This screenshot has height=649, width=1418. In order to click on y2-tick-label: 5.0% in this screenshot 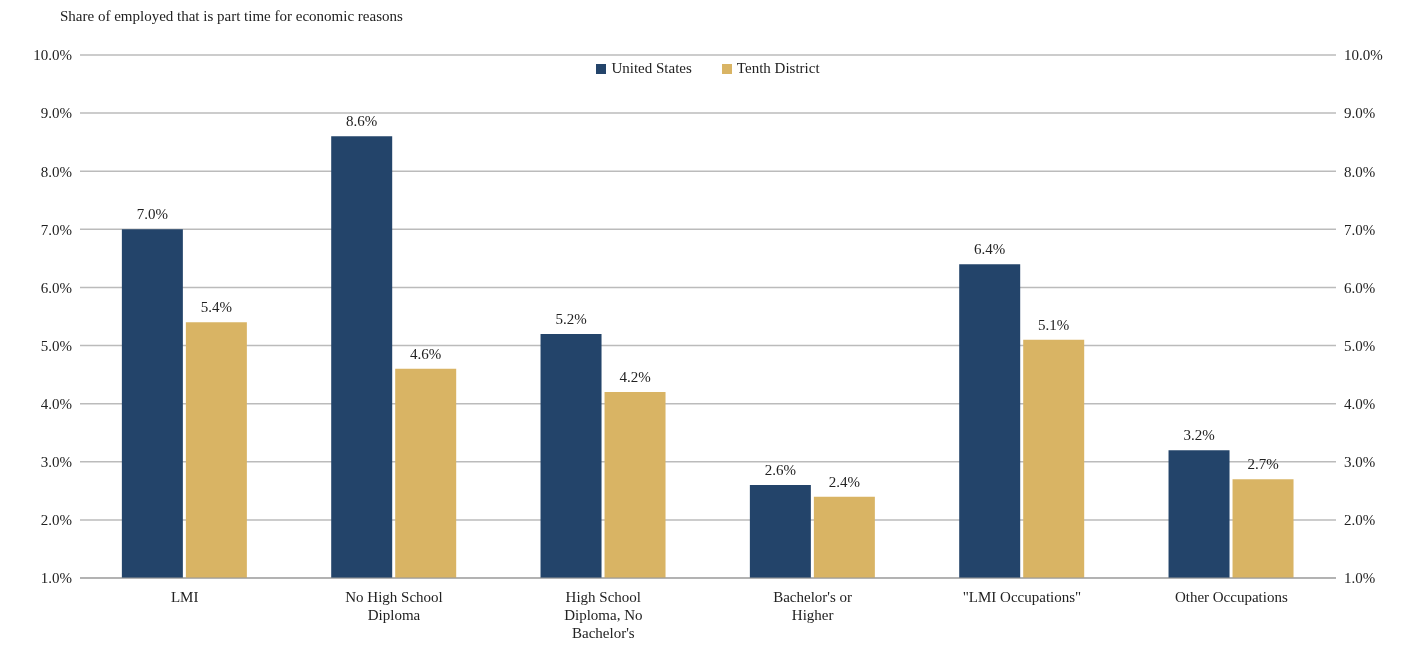, I will do `click(1360, 345)`.